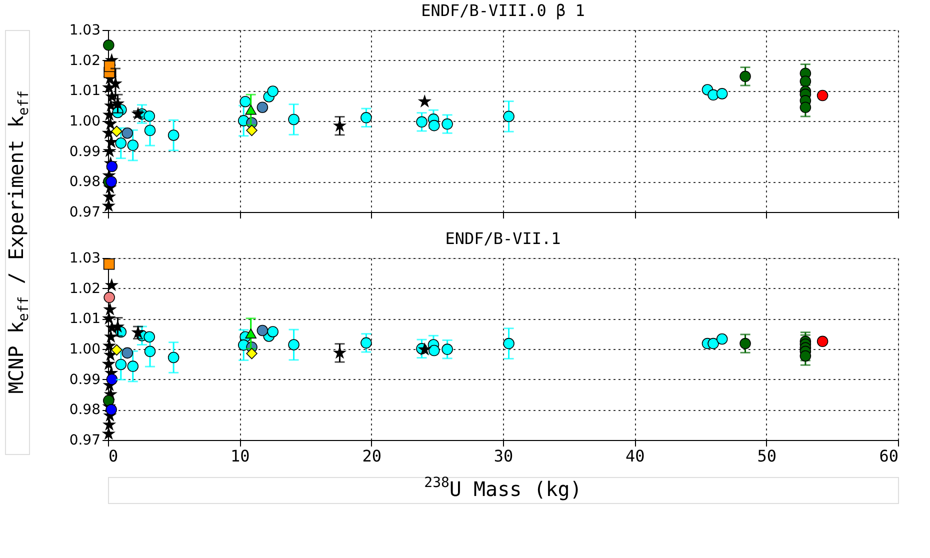 The image size is (930, 558). I want to click on chart-title: ENDF/B-VIII.0 β 1, so click(503, 10).